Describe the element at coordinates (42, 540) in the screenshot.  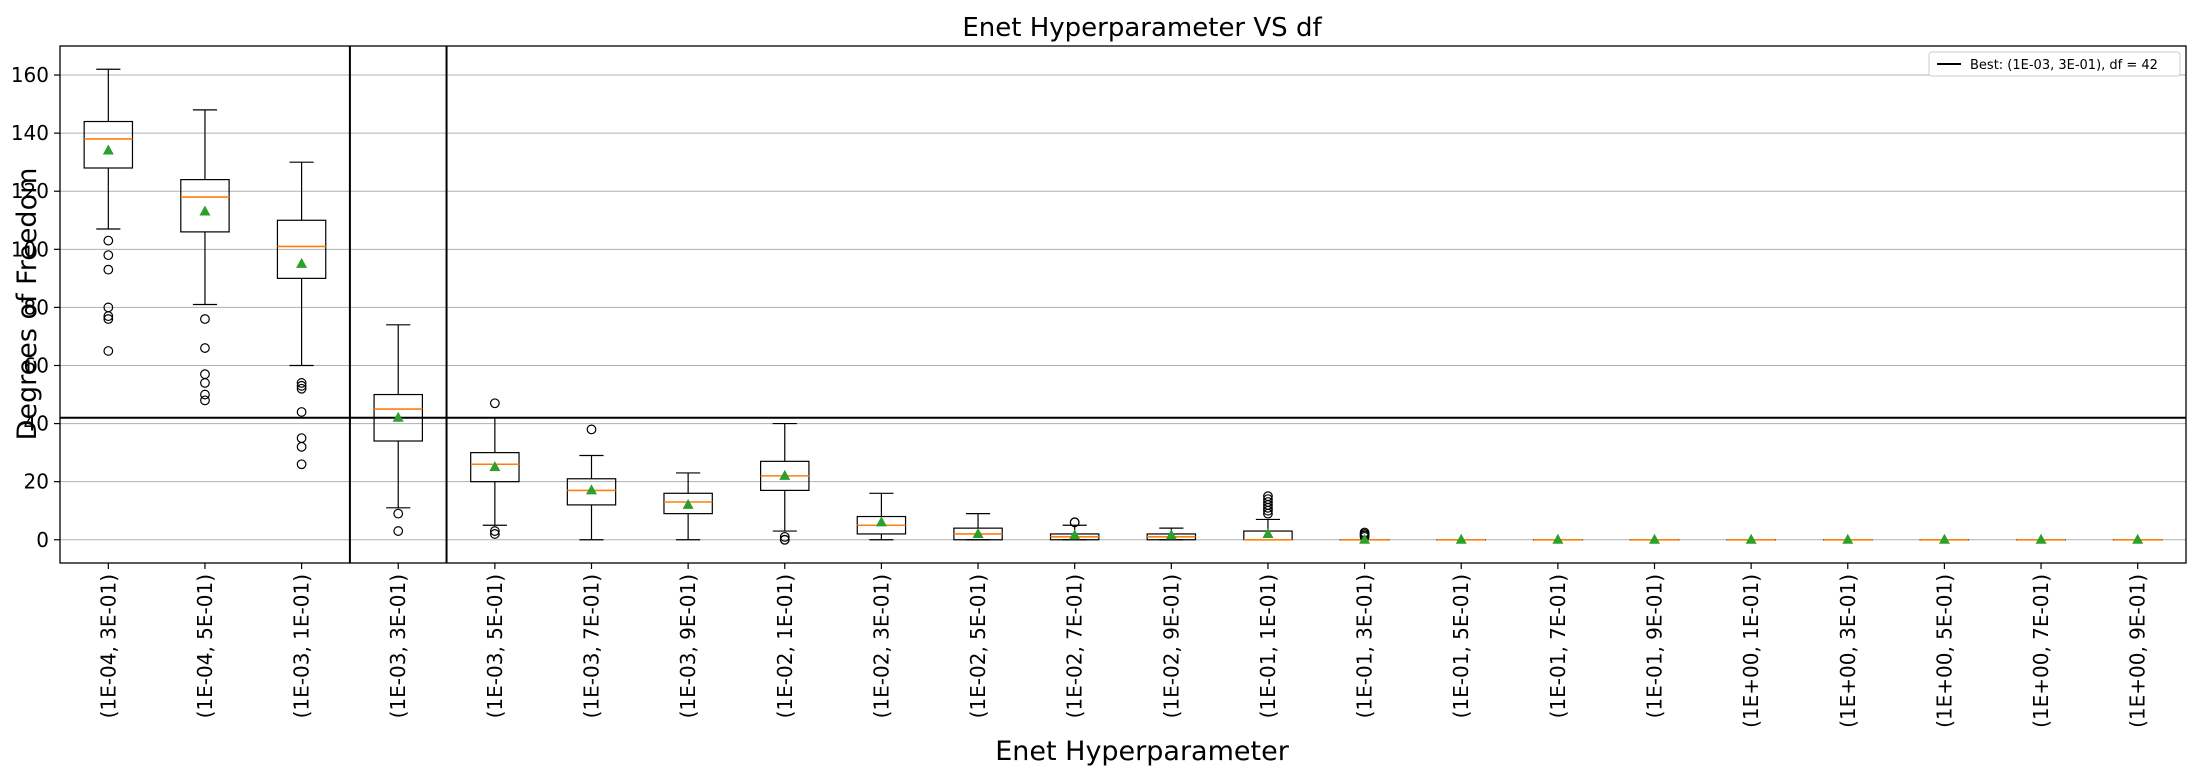
I see `y-tick-label: 0` at that location.